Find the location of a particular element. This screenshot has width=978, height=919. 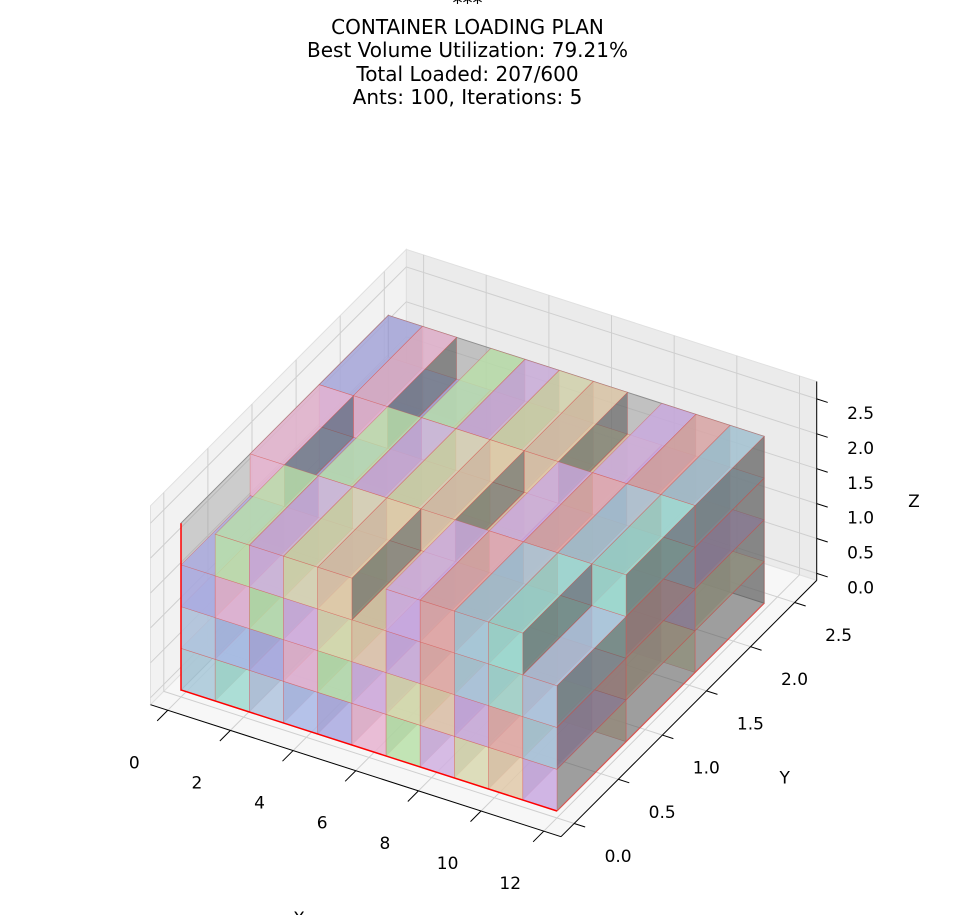

y-axis-spine is located at coordinates (689, 709).